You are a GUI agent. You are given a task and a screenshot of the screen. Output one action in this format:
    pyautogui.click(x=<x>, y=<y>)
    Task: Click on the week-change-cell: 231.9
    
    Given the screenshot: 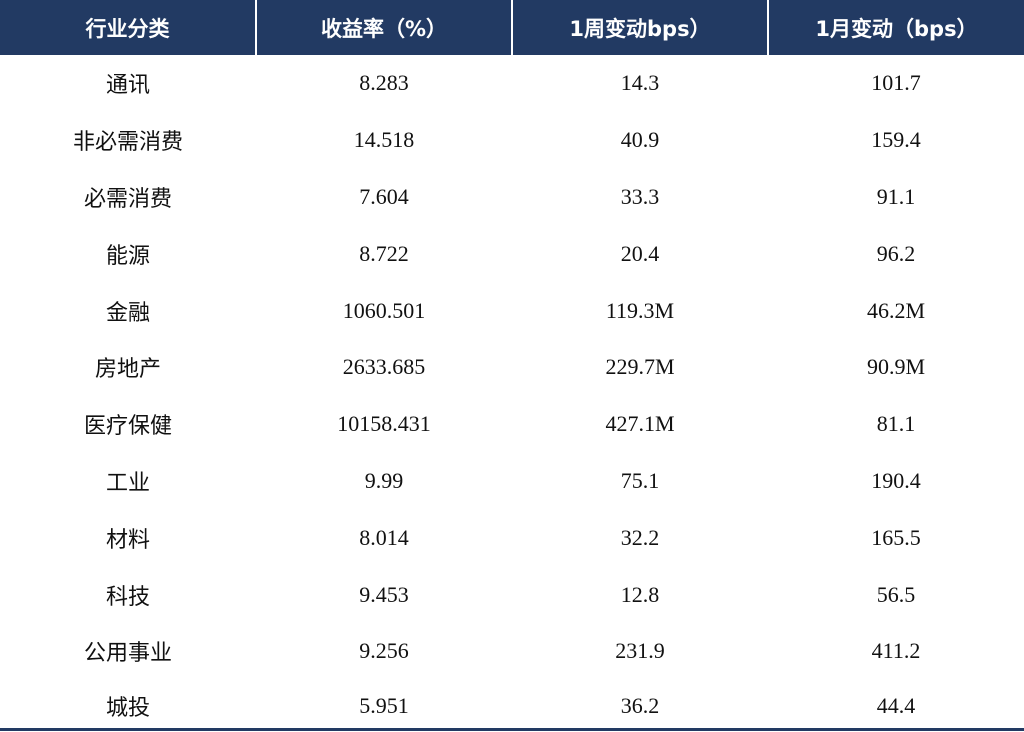 What is the action you would take?
    pyautogui.click(x=640, y=651)
    